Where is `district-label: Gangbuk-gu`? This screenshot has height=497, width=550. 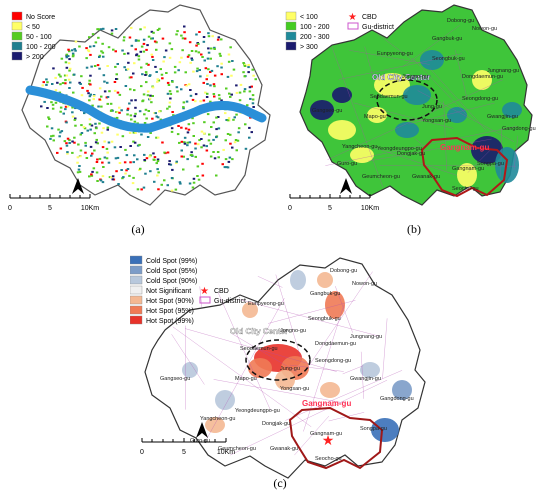
district-label: Gangbuk-gu is located at coordinates (325, 294).